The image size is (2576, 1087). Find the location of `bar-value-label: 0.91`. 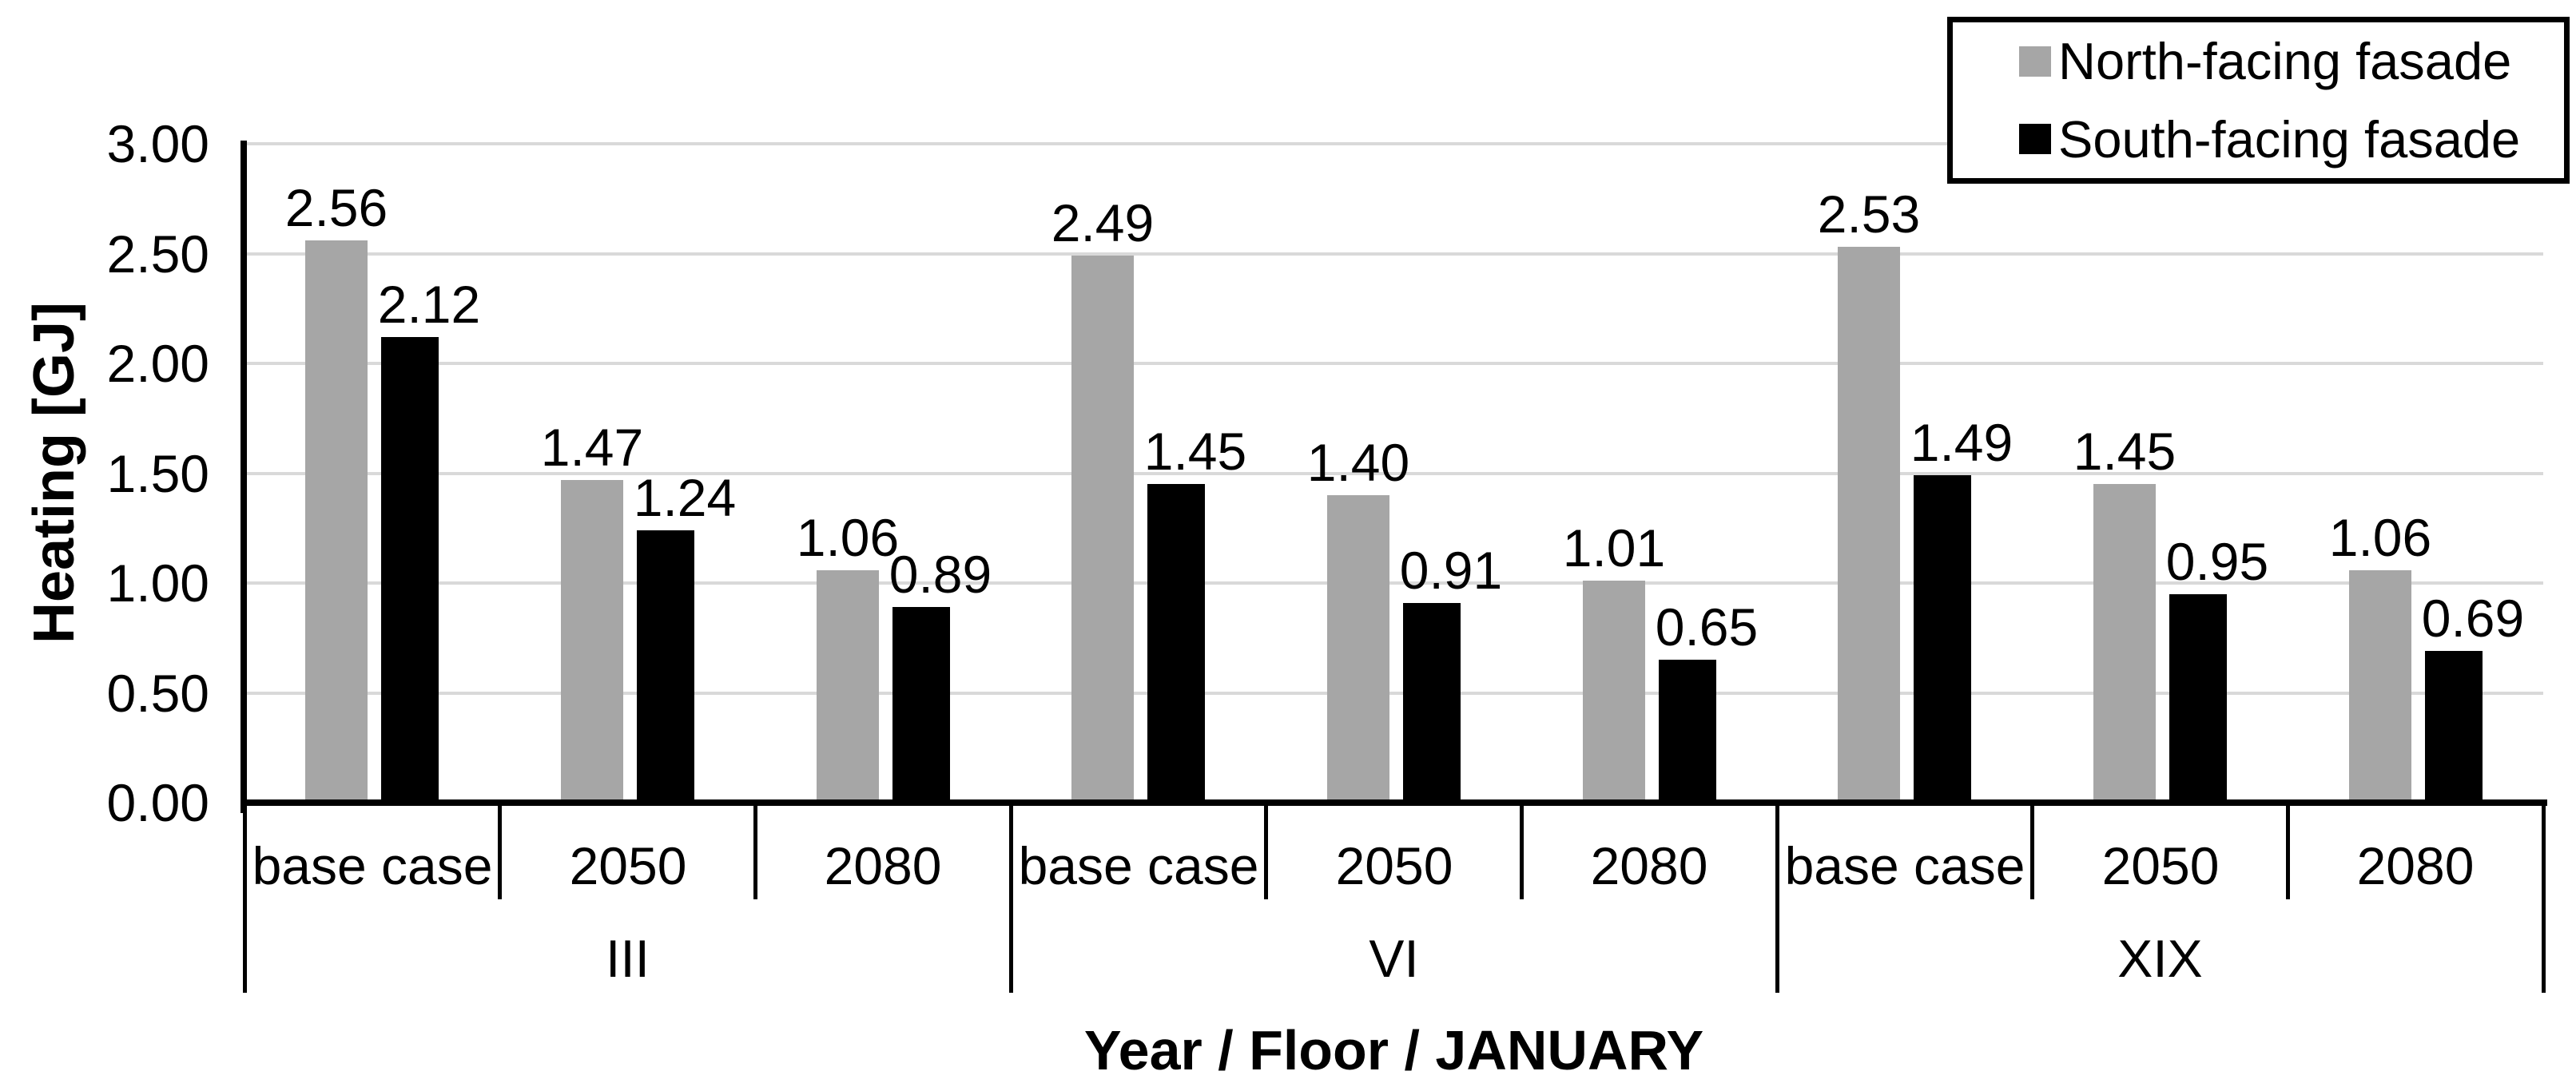

bar-value-label: 0.91 is located at coordinates (1451, 570).